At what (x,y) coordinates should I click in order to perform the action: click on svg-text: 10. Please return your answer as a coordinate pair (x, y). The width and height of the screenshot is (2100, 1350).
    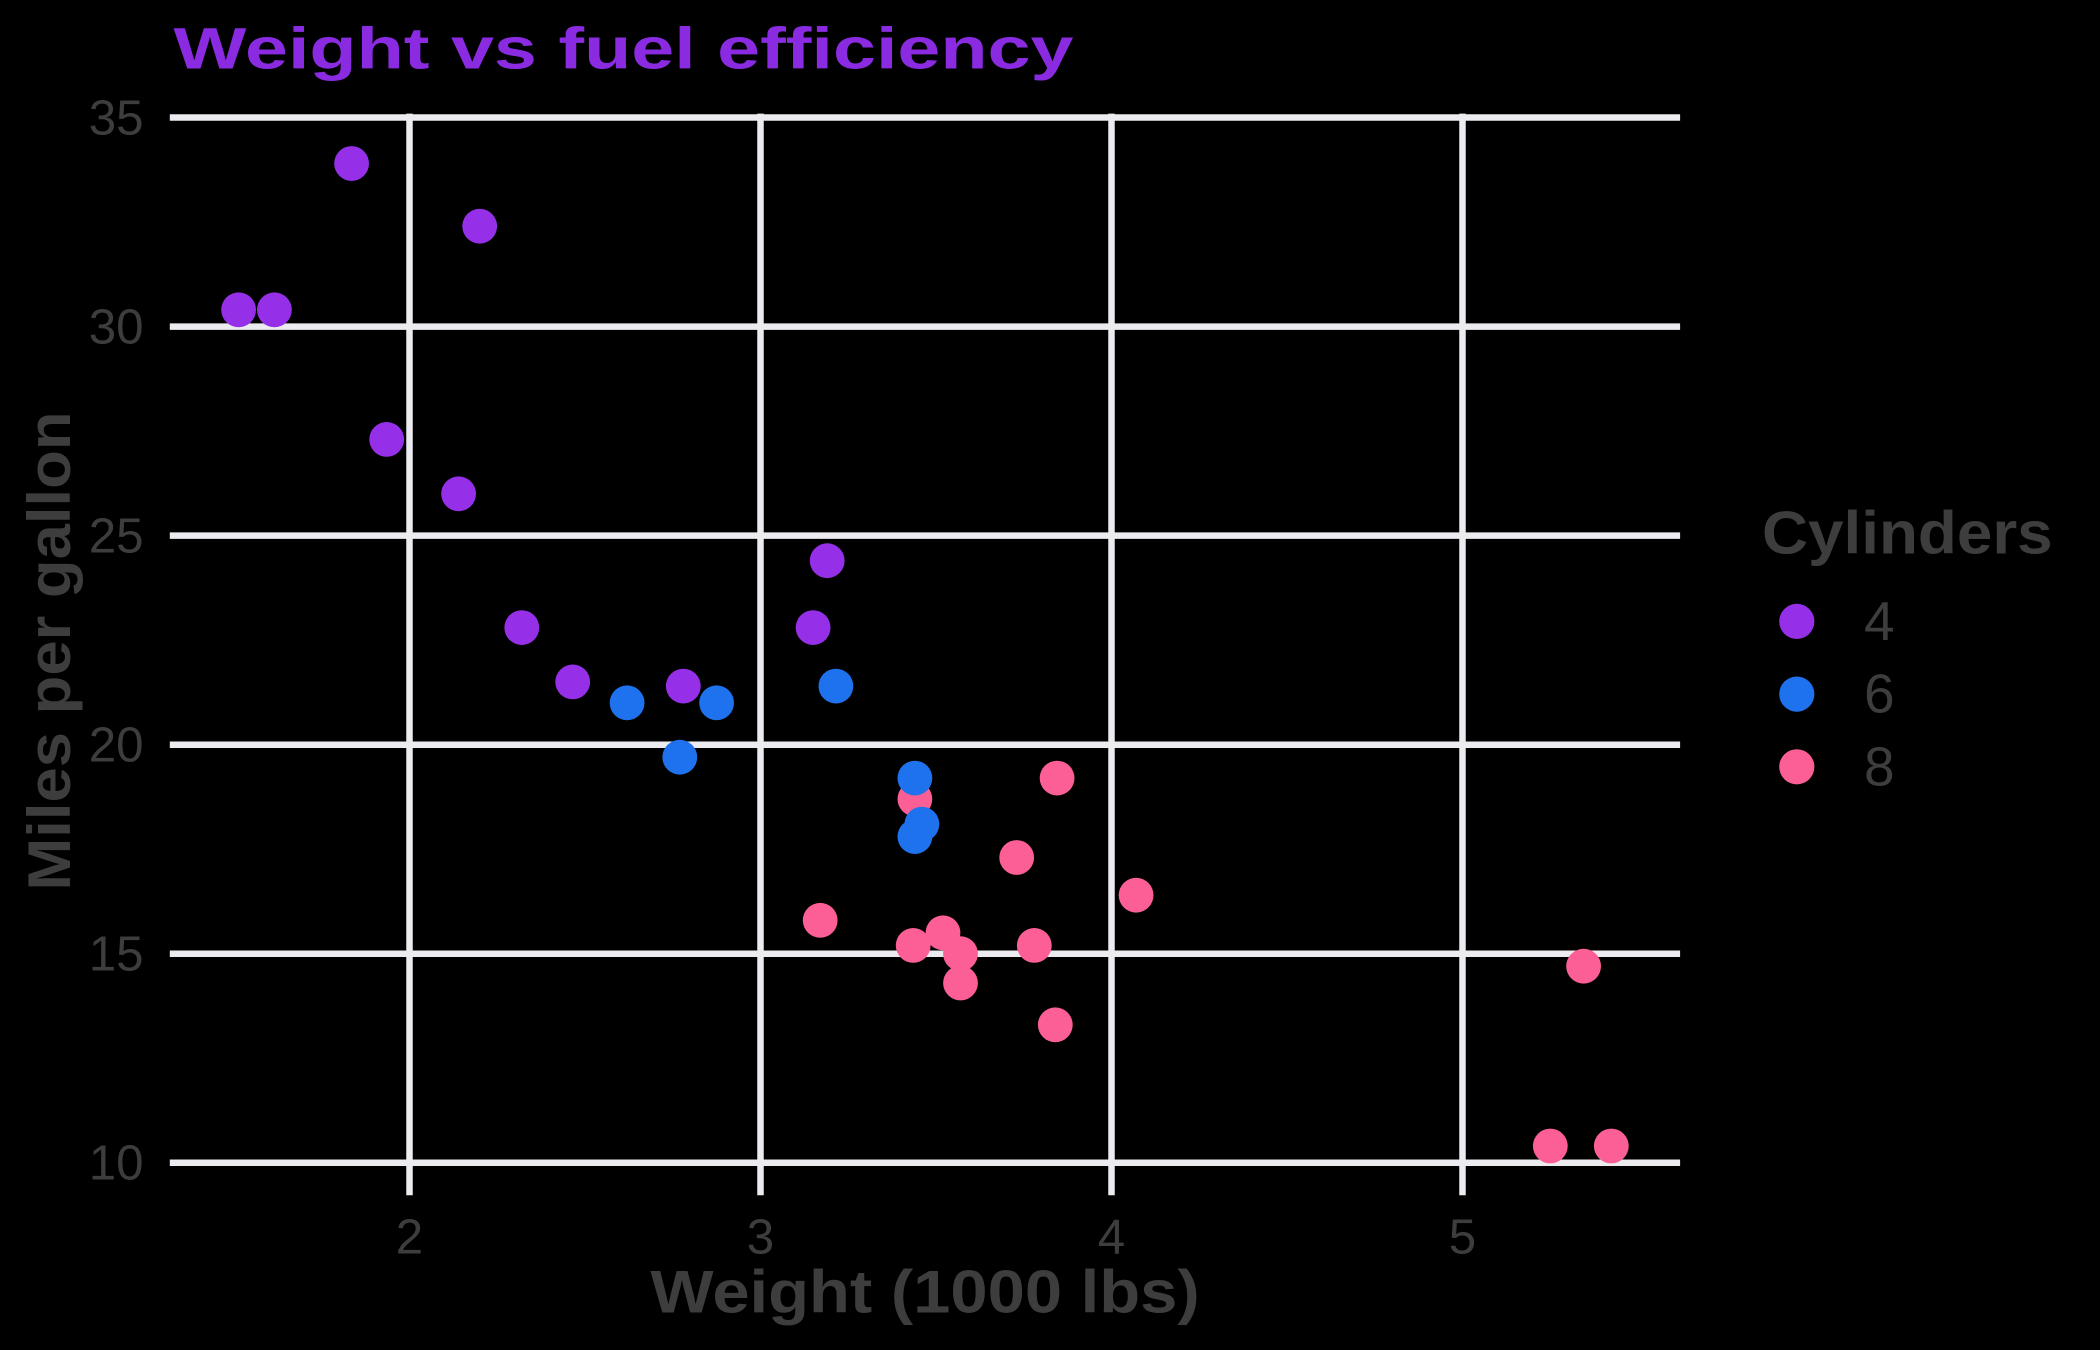
    Looking at the image, I should click on (116, 1163).